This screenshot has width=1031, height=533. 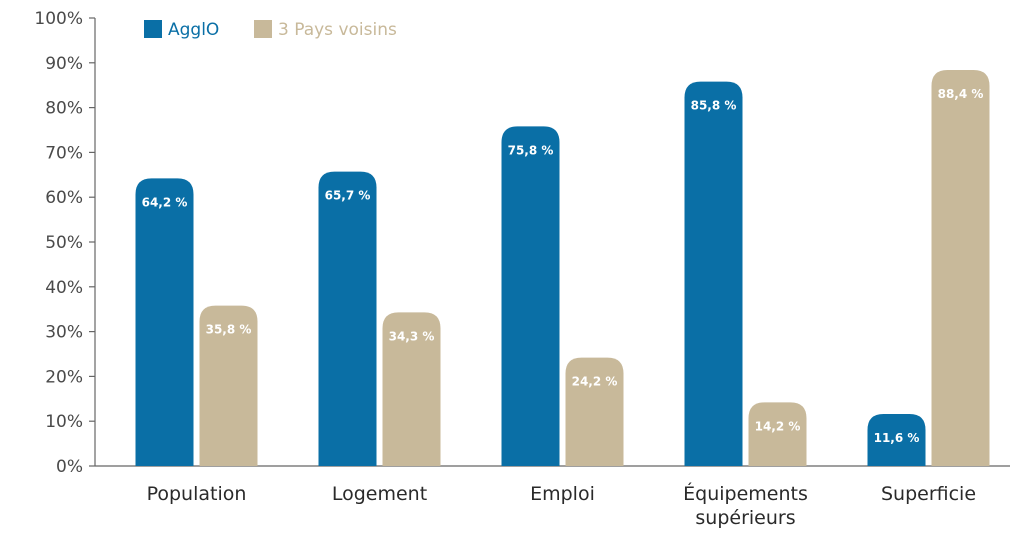 I want to click on legend: AgglO 3 Pays voisins, so click(x=270, y=30).